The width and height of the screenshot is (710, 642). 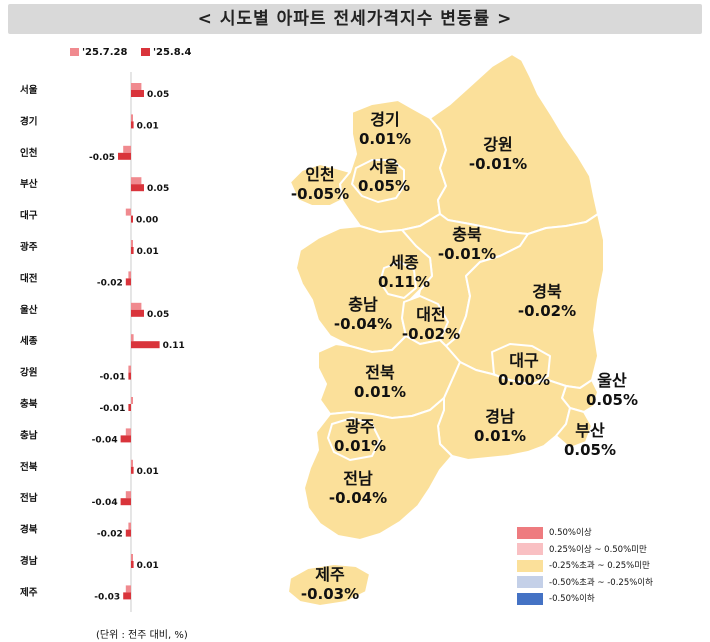 I want to click on map-legend-item: 0.50%이상, so click(x=585, y=533).